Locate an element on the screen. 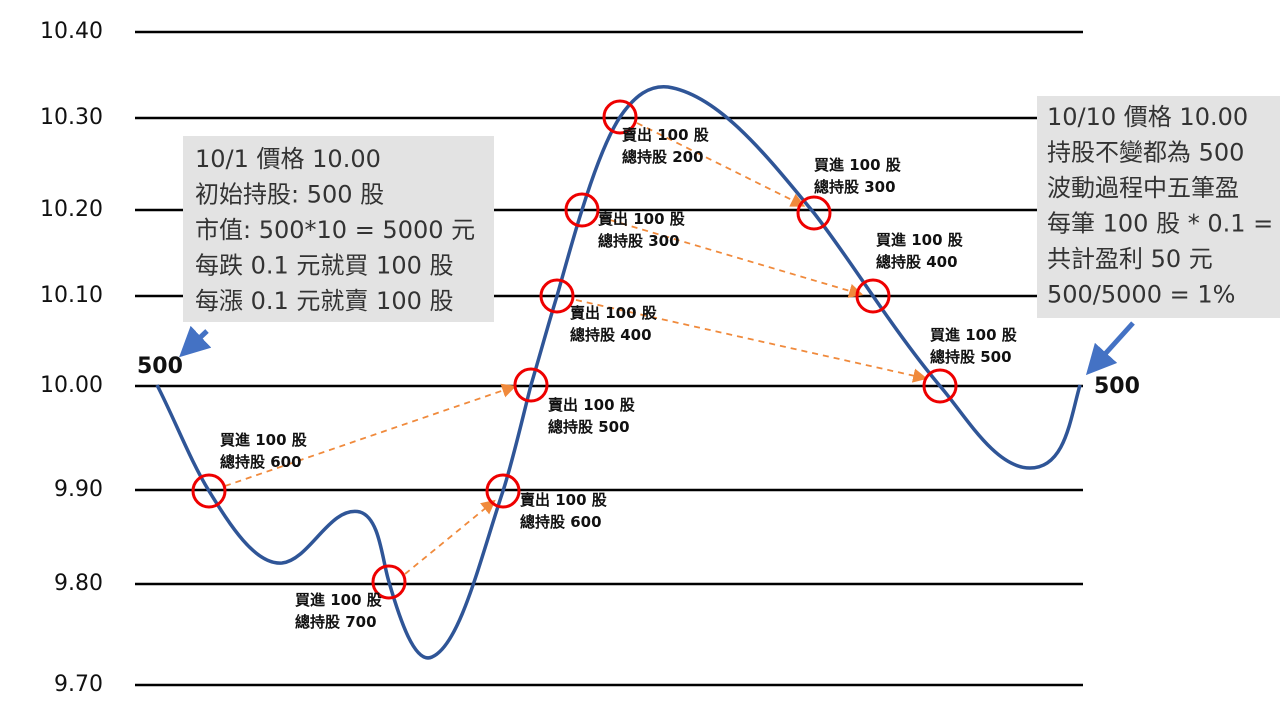  start-note-line: 初始持股: 500 股 is located at coordinates (289, 195).